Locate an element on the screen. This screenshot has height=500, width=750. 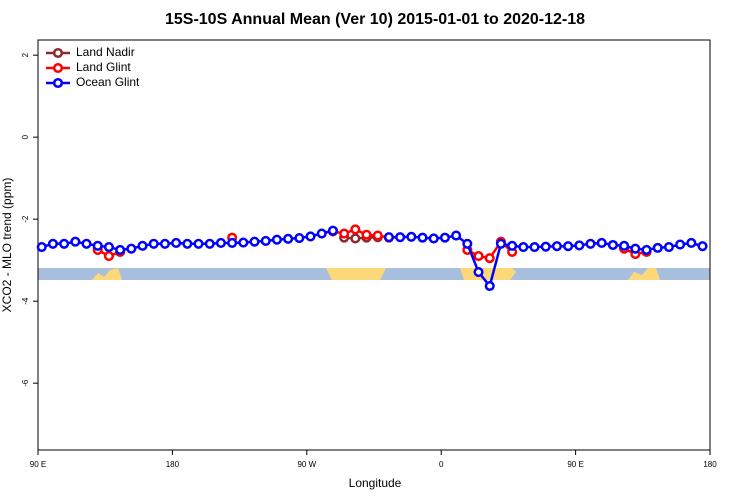
legend-label: Land Nadir is located at coordinates (105, 52).